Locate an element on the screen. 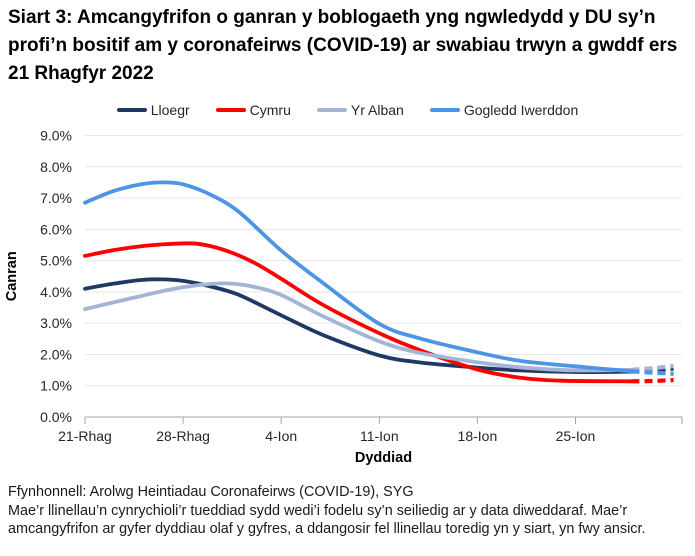  y-tick-label: 3.0% is located at coordinates (56, 323).